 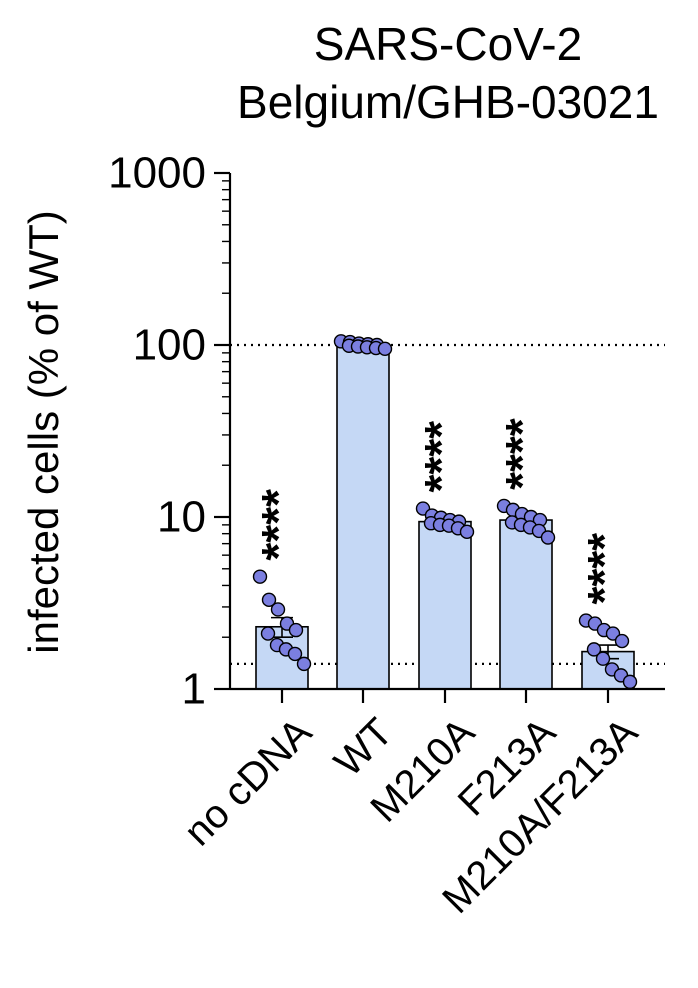 What do you see at coordinates (157, 173) in the screenshot?
I see `y-tick-label-3: 1000` at bounding box center [157, 173].